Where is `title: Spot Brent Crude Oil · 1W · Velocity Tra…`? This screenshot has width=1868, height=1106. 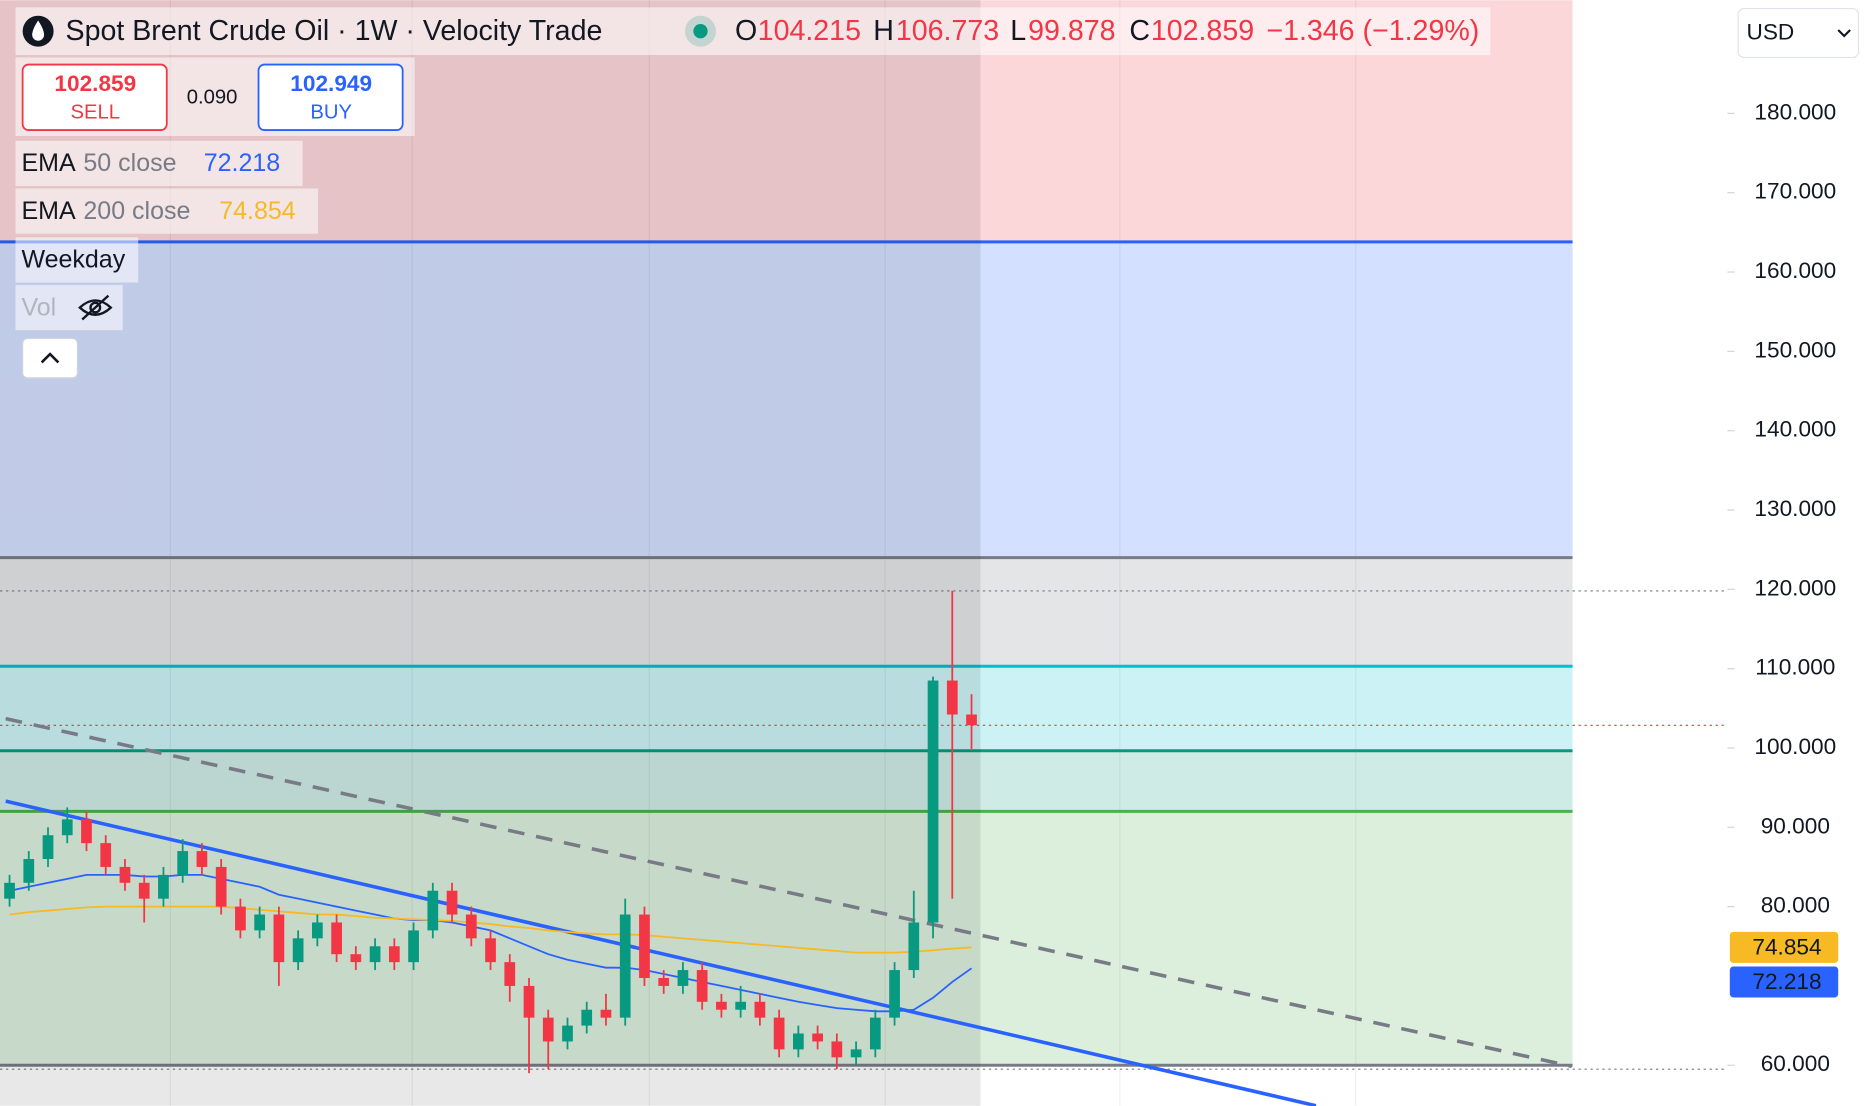 title: Spot Brent Crude Oil · 1W · Velocity Tra… is located at coordinates (334, 31).